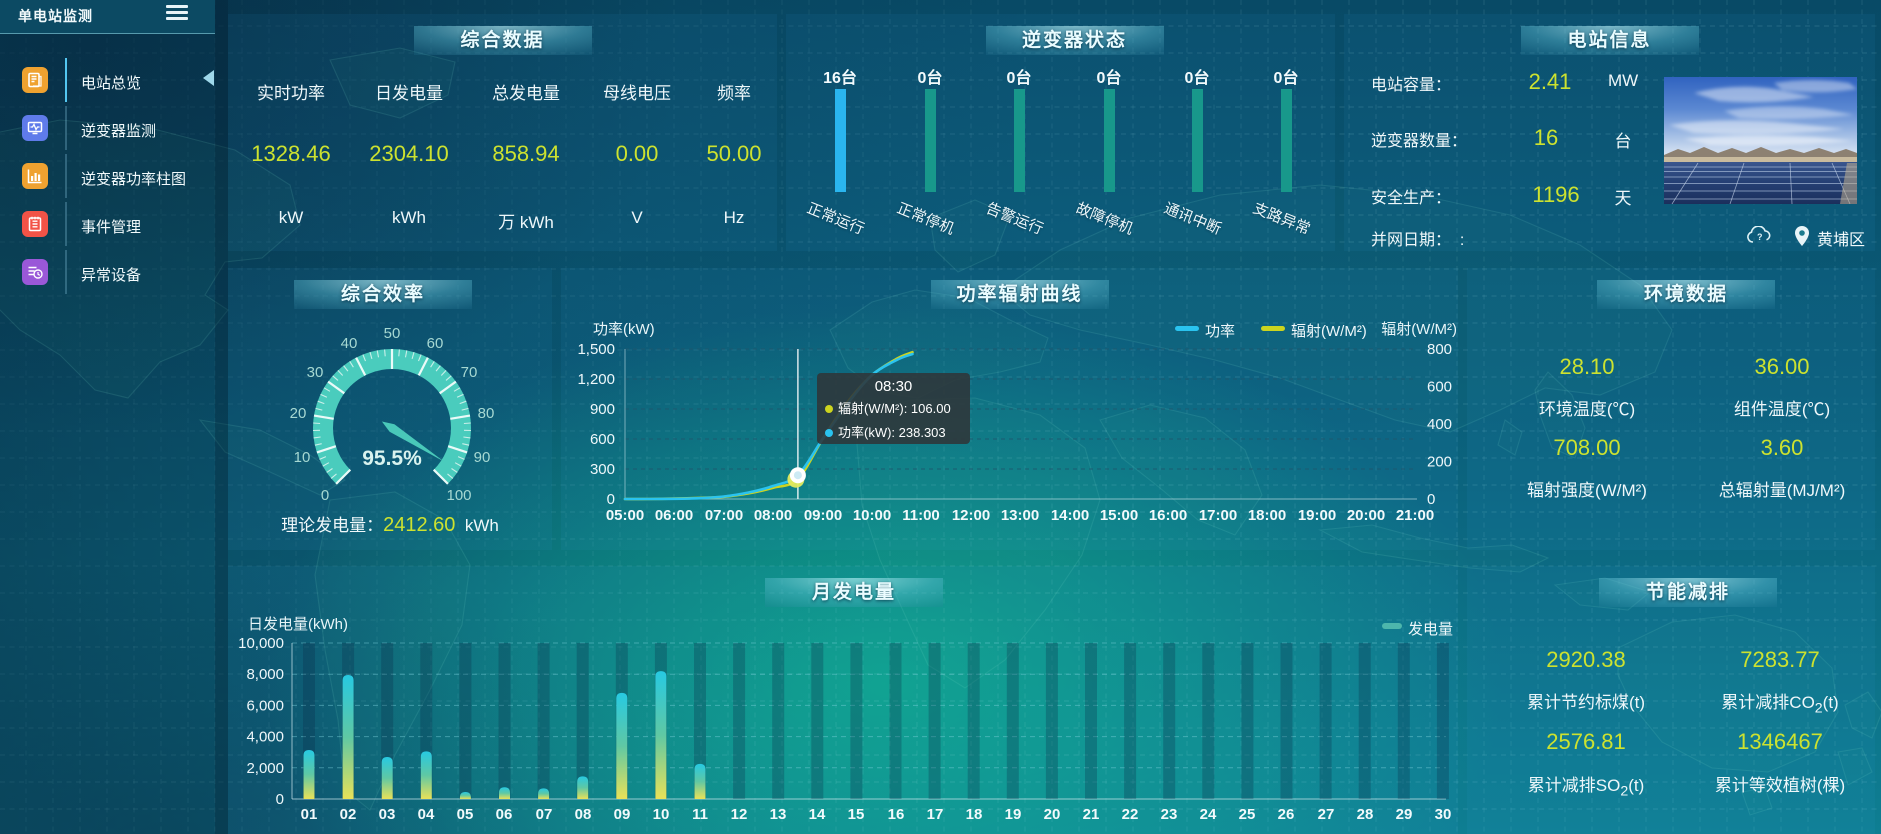 Image resolution: width=1881 pixels, height=834 pixels. Describe the element at coordinates (1070, 515) in the screenshot. I see `svg-text: 14:00` at that location.